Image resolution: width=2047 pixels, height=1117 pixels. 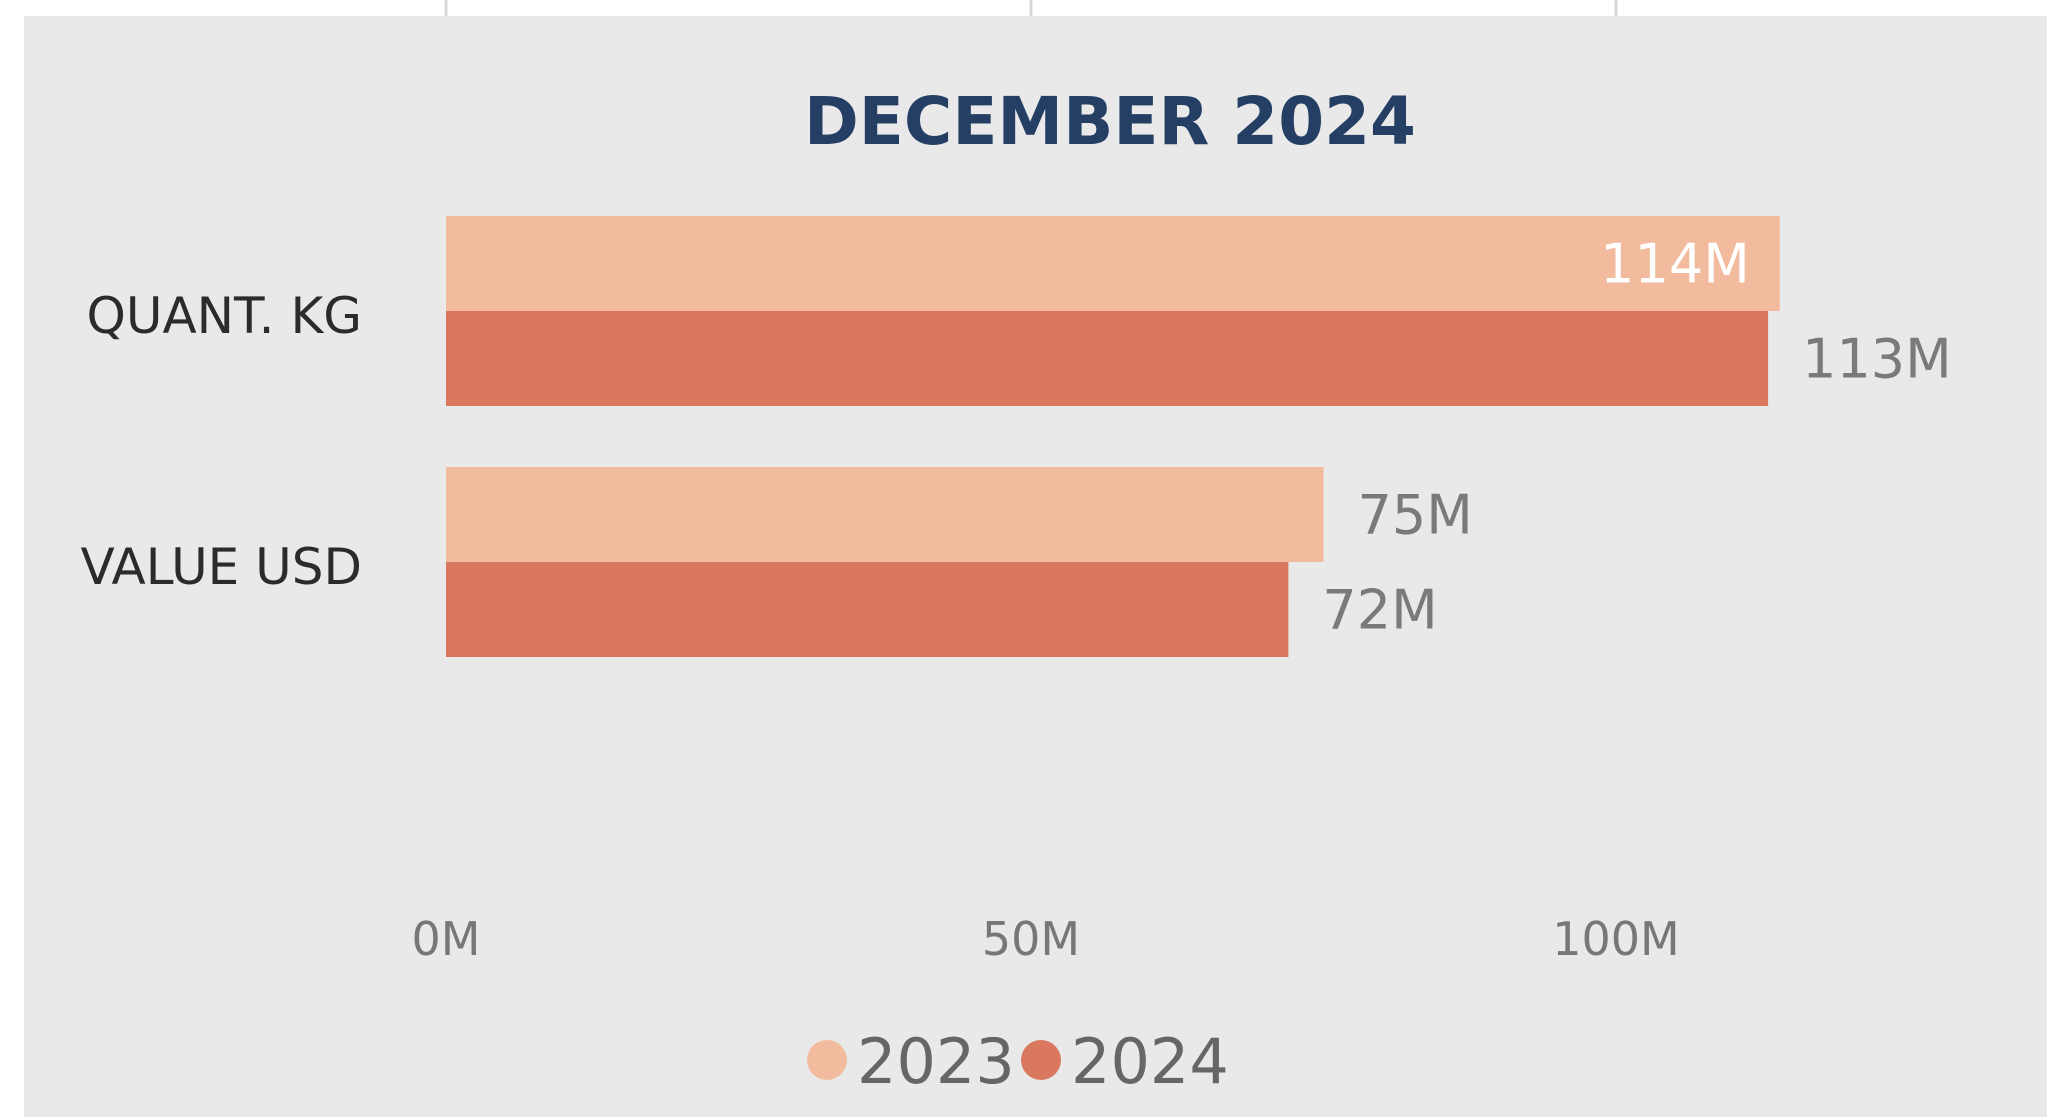 I want to click on x-axis-ticks: 0M 50M 100M, so click(x=1046, y=939).